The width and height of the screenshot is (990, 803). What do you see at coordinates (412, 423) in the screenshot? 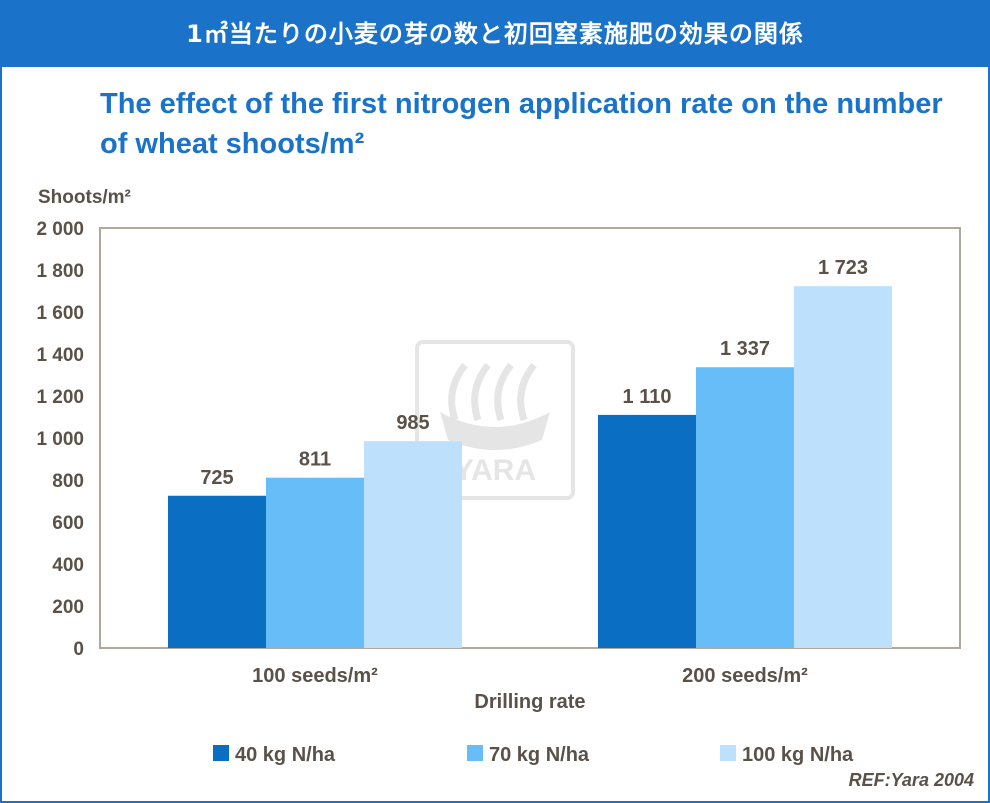
I see `bar-value-label: 985` at bounding box center [412, 423].